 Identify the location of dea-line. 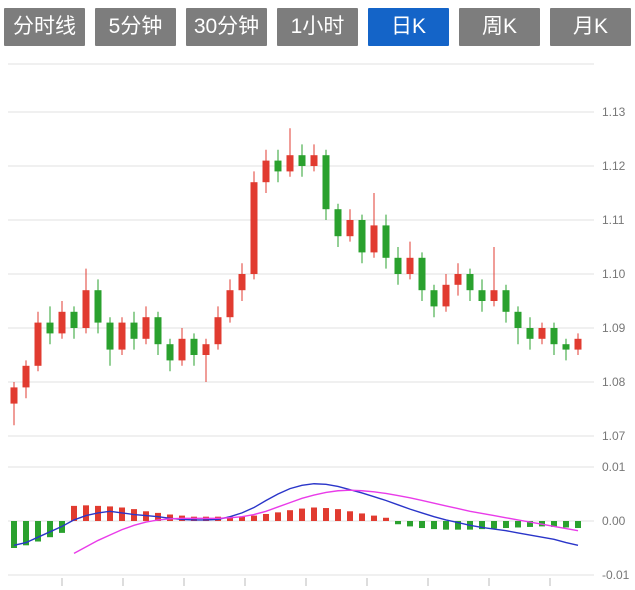
(326, 522).